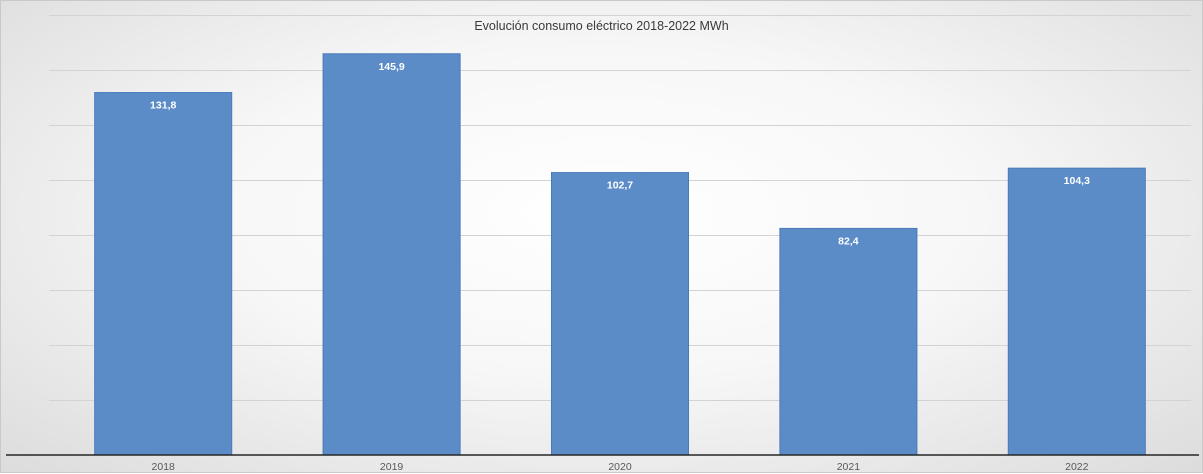 This screenshot has width=1203, height=474. What do you see at coordinates (620, 314) in the screenshot?
I see `bar-2020` at bounding box center [620, 314].